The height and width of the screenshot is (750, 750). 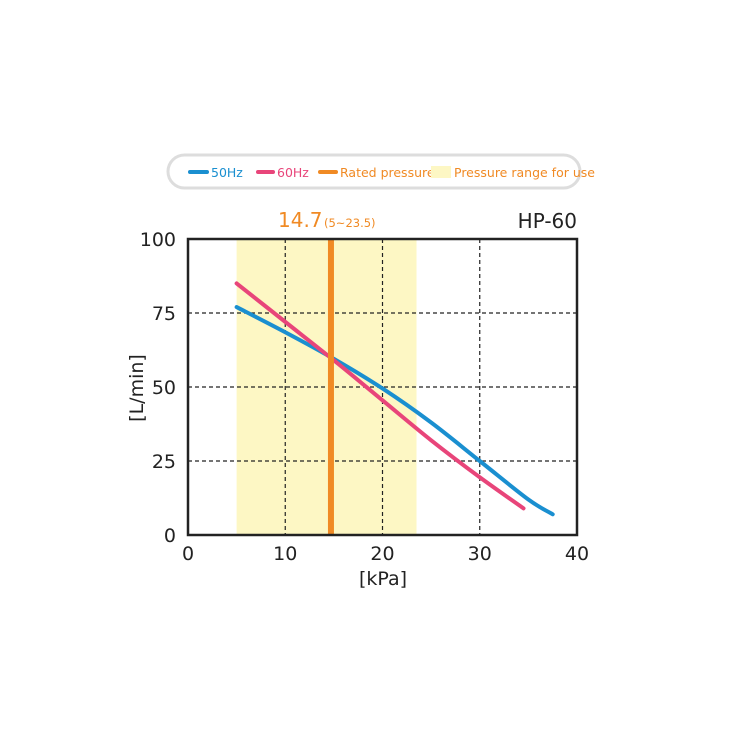 I want to click on y-tick-label-50: 50, so click(x=164, y=388).